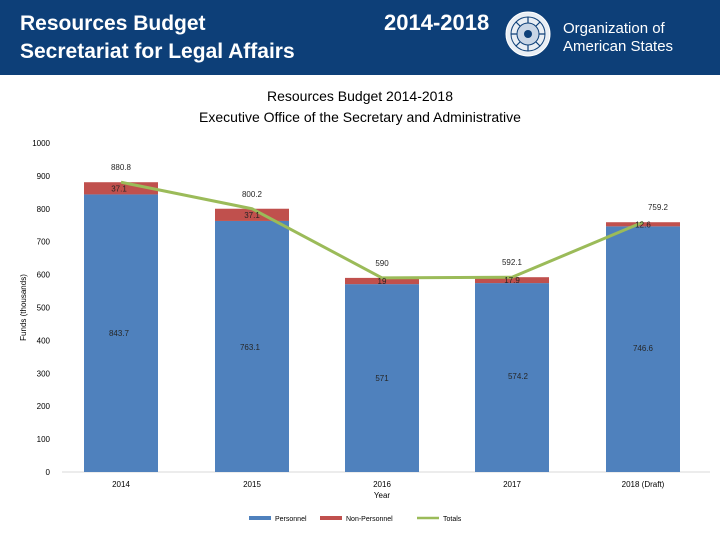 This screenshot has height=540, width=720. I want to click on y-tick-label: 300, so click(44, 373).